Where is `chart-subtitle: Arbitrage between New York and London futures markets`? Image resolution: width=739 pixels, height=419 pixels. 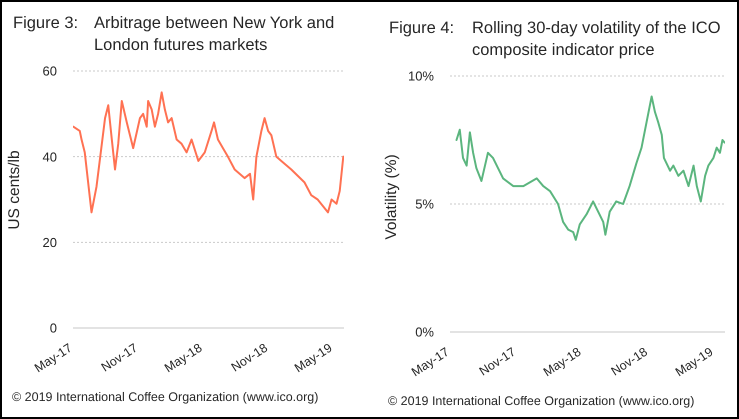
chart-subtitle: Arbitrage between New York and London futures markets is located at coordinates (215, 34).